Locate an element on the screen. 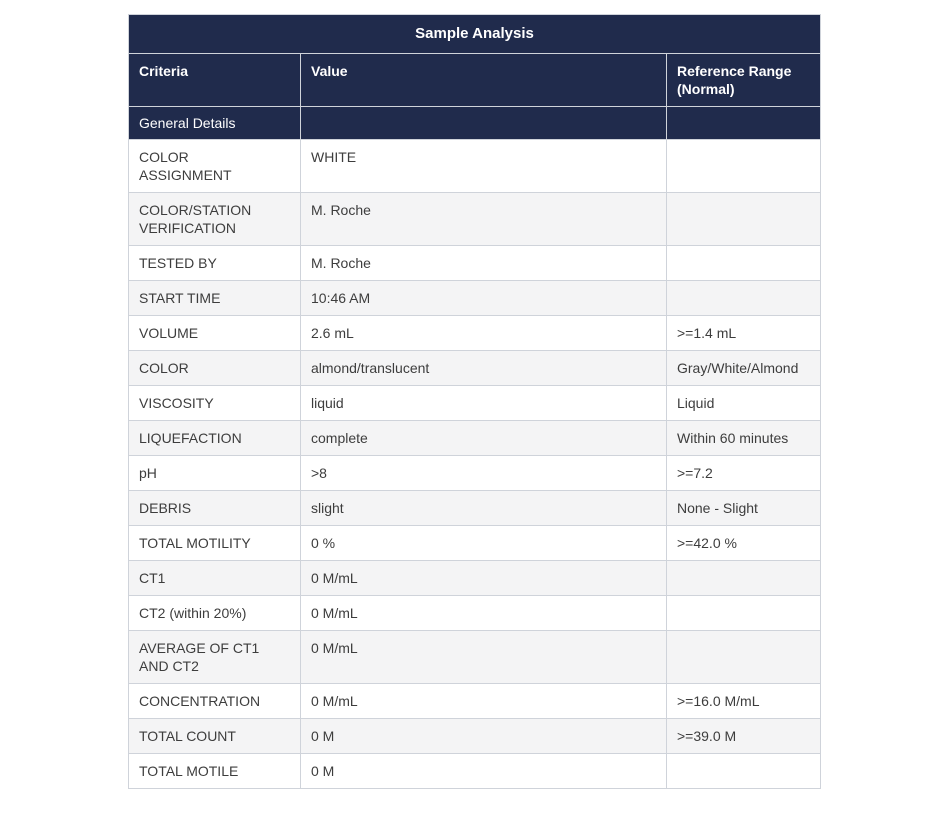  criteria-label: TOTAL MOTILITY is located at coordinates (195, 543).